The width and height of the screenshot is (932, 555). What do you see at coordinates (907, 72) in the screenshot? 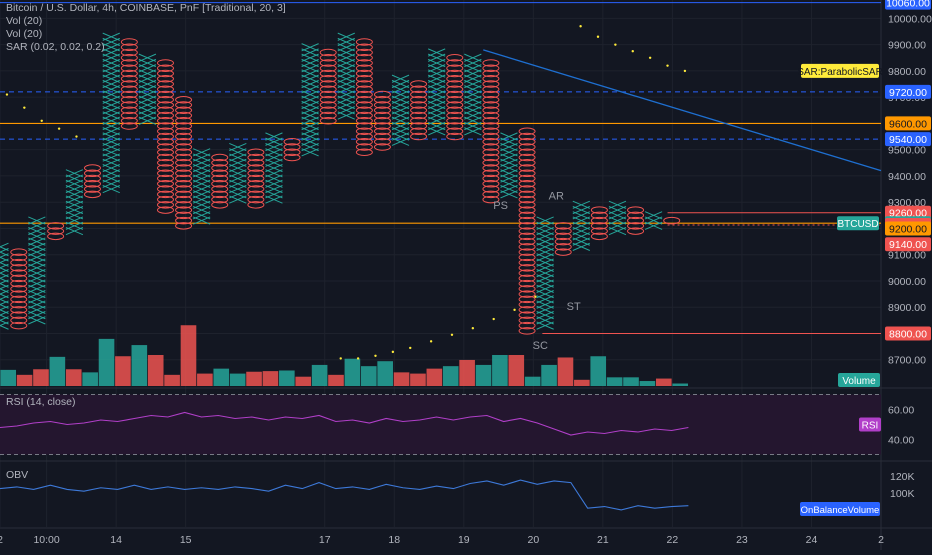
I see `price-tick-label: 9800.00` at bounding box center [907, 72].